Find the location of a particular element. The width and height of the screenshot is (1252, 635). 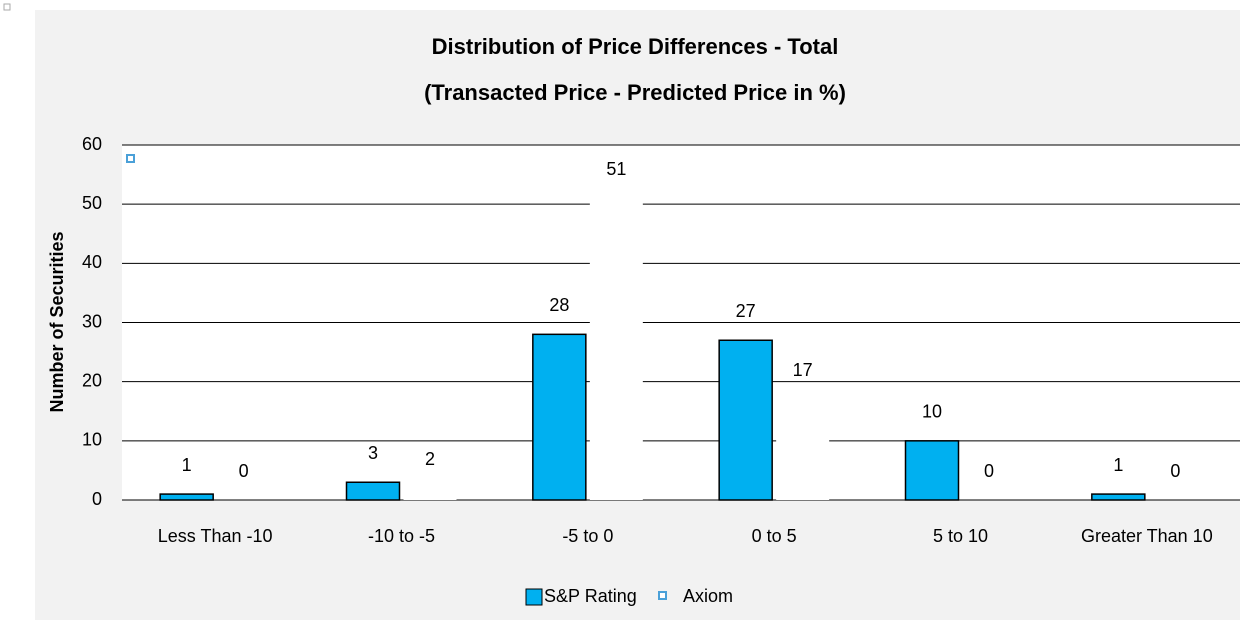

x-tick-label: 0 to 5 is located at coordinates (774, 536).